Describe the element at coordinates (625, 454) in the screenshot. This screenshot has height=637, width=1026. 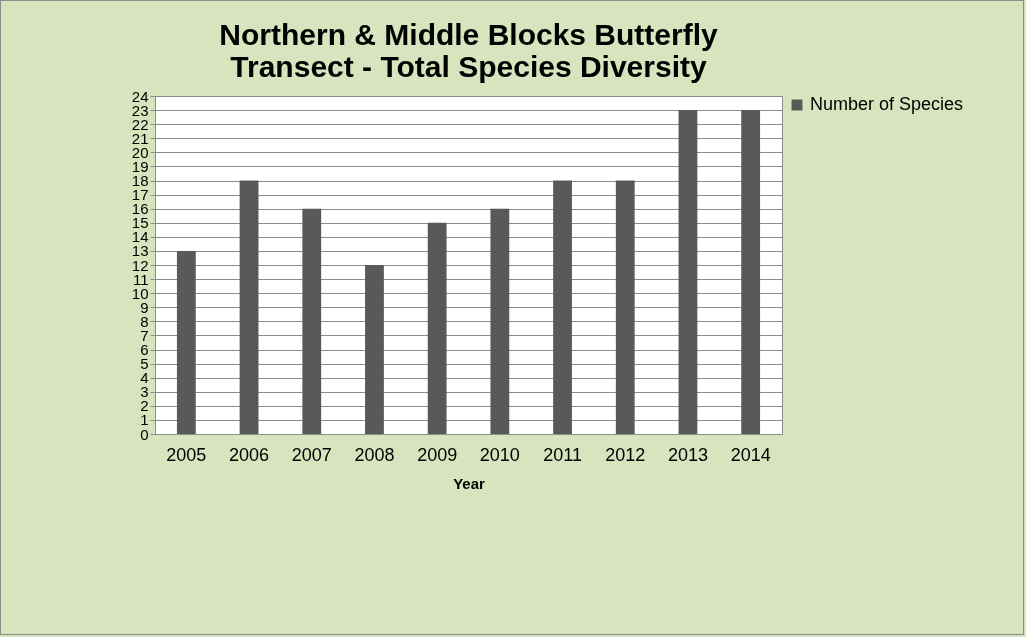
I see `x-tick-label: 2012` at that location.